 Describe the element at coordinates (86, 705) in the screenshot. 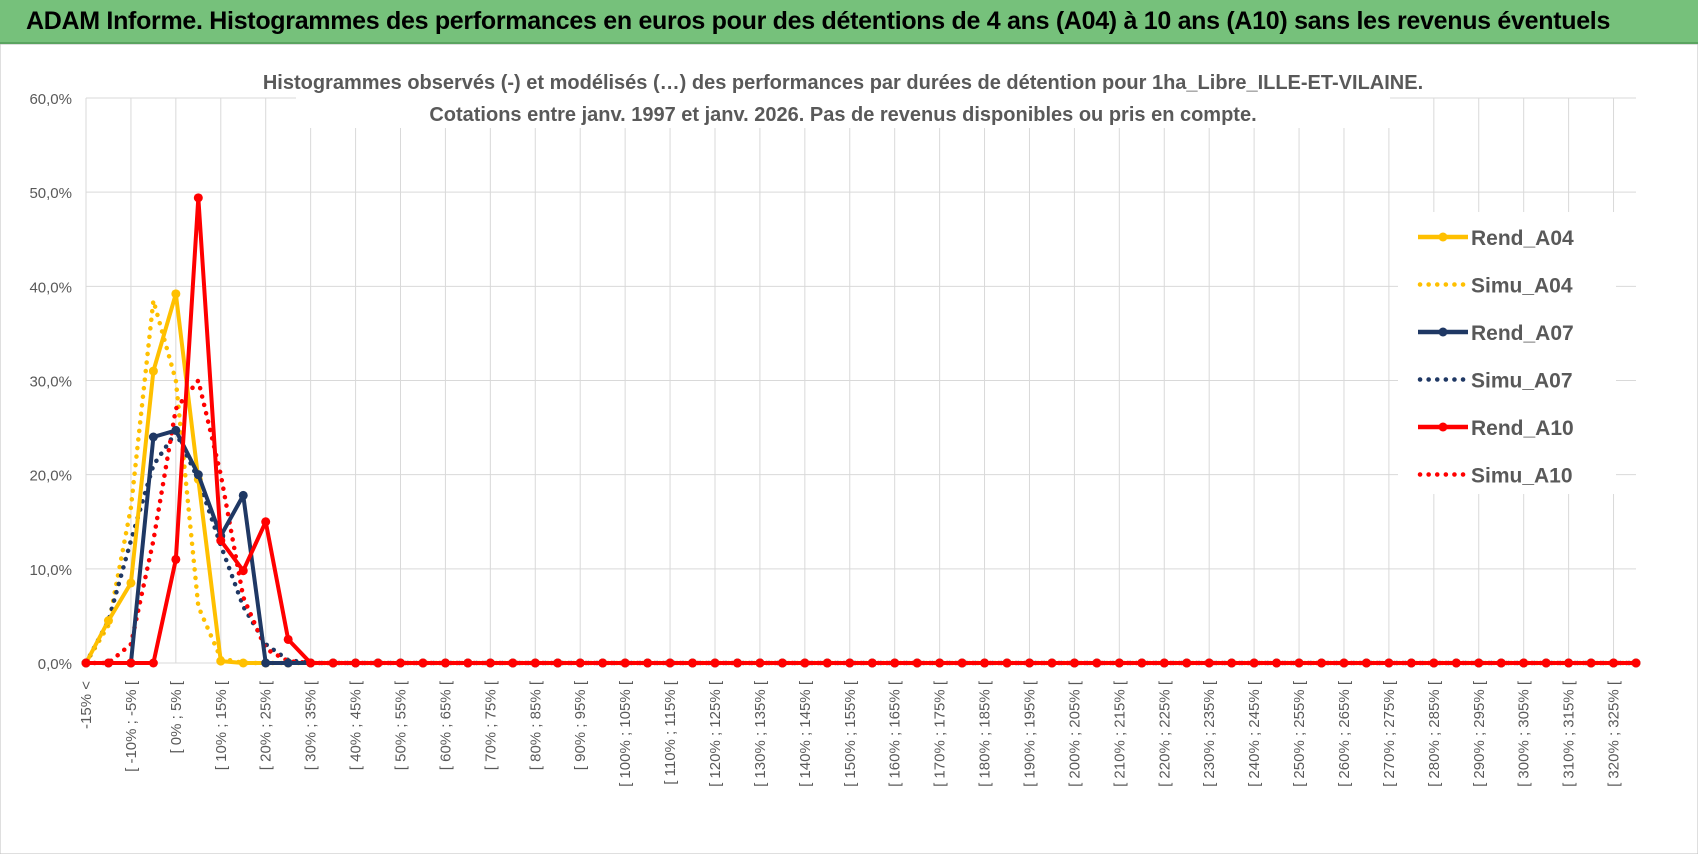

I see `x-tick-label: -15% <` at that location.